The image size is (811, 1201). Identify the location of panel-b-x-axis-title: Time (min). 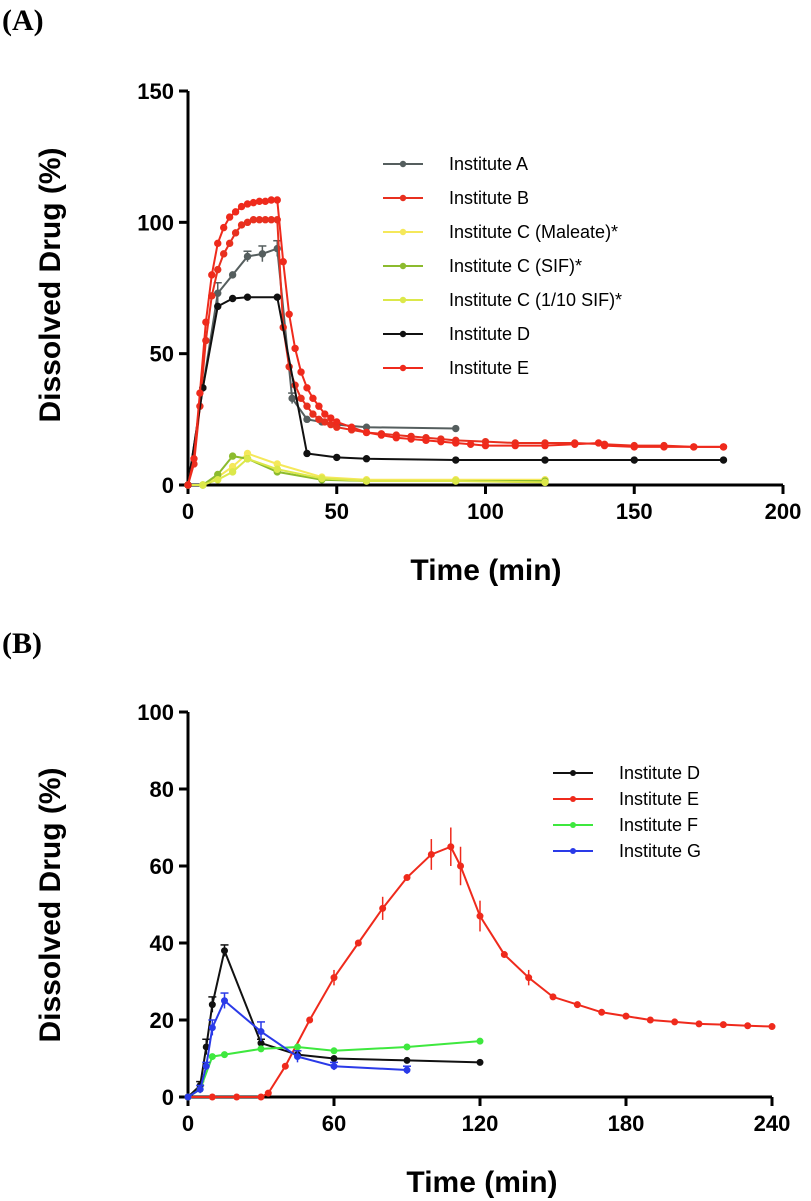
(481, 1182).